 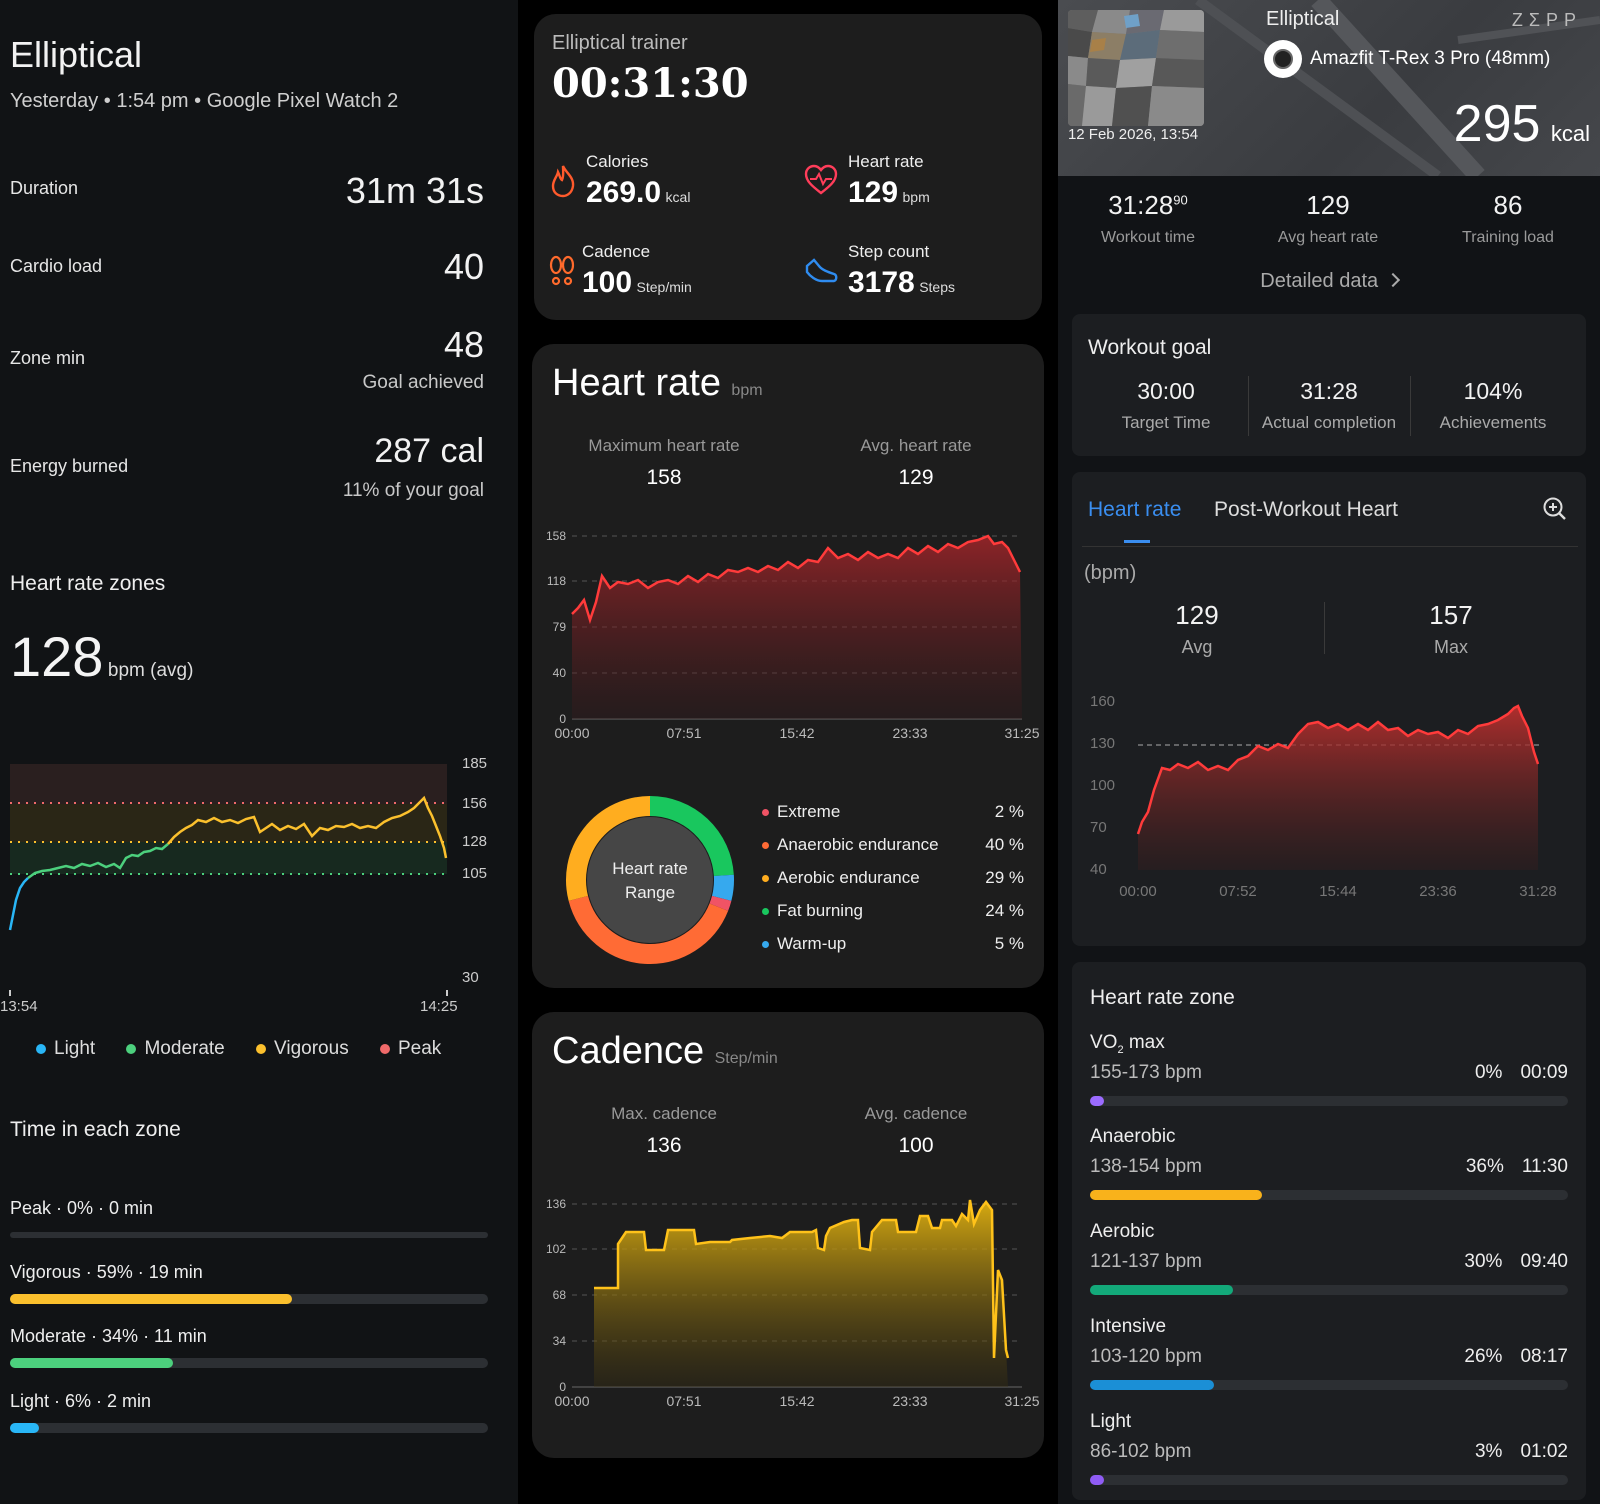 What do you see at coordinates (624, 192) in the screenshot?
I see `calories-value: 269.0` at bounding box center [624, 192].